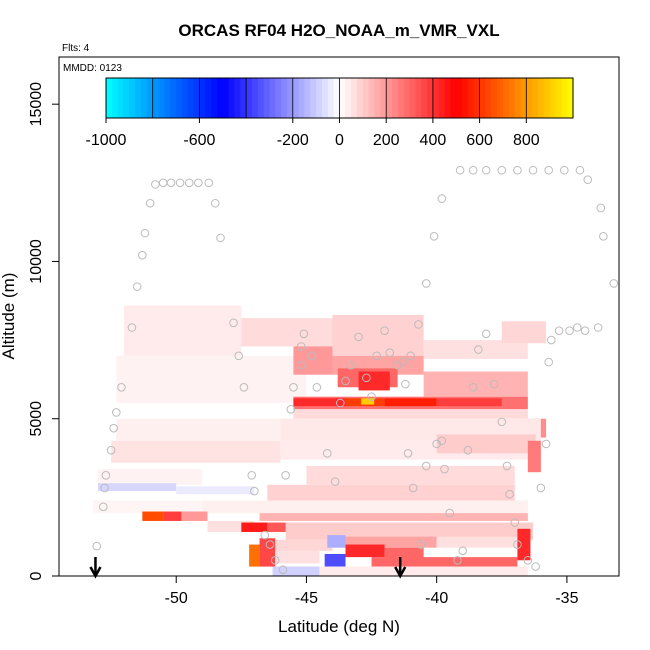 The width and height of the screenshot is (650, 650). I want to click on colorbar-tick-label: 400, so click(433, 140).